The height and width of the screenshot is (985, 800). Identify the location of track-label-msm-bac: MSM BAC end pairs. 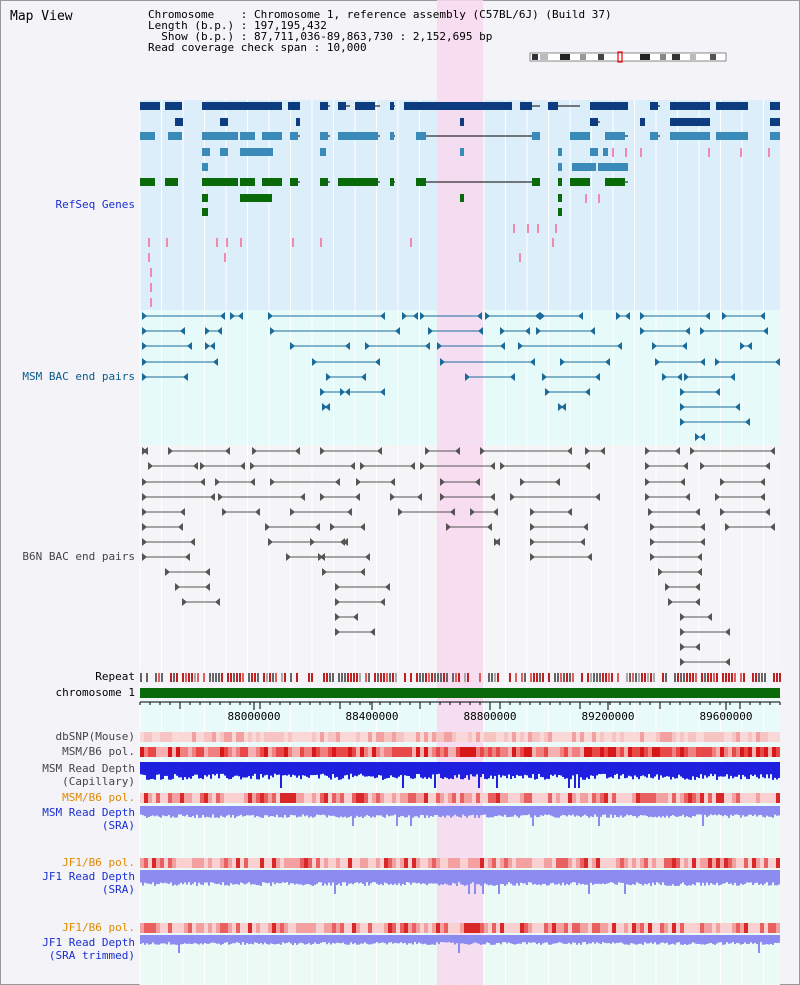
(78, 376).